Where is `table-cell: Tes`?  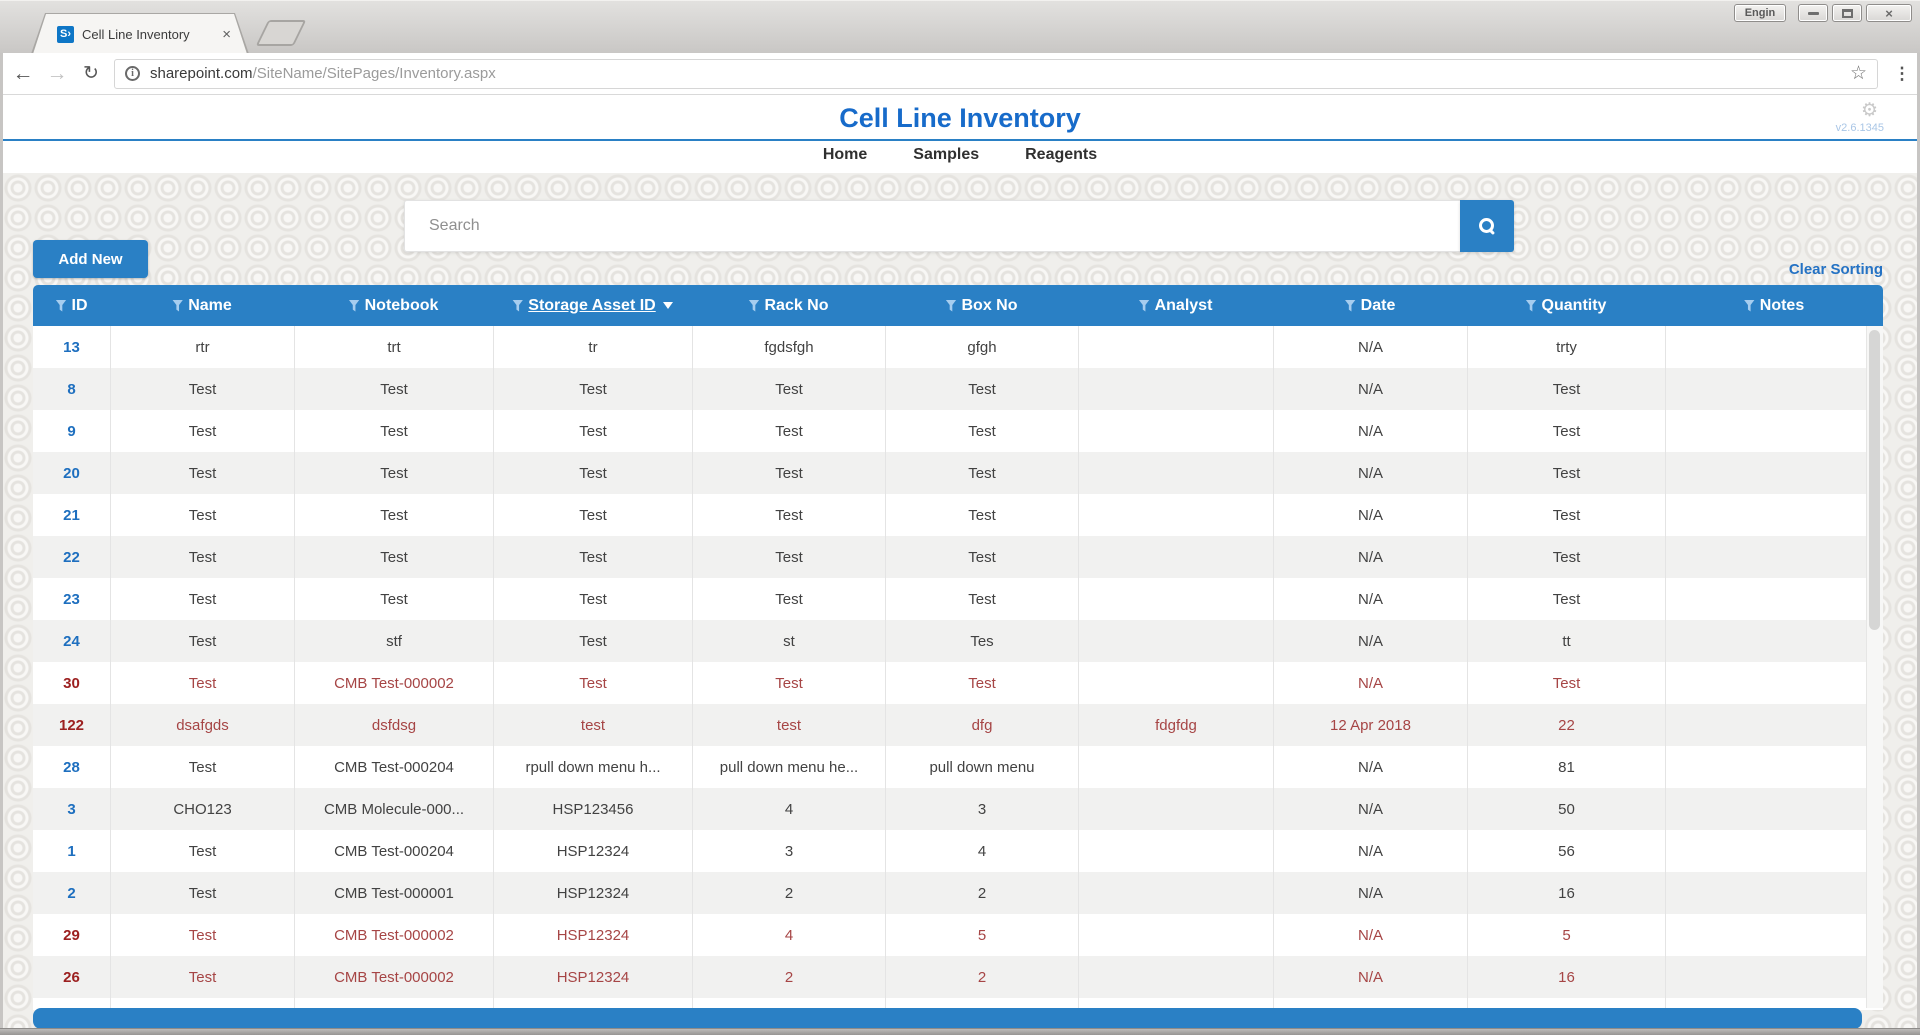 table-cell: Tes is located at coordinates (981, 641).